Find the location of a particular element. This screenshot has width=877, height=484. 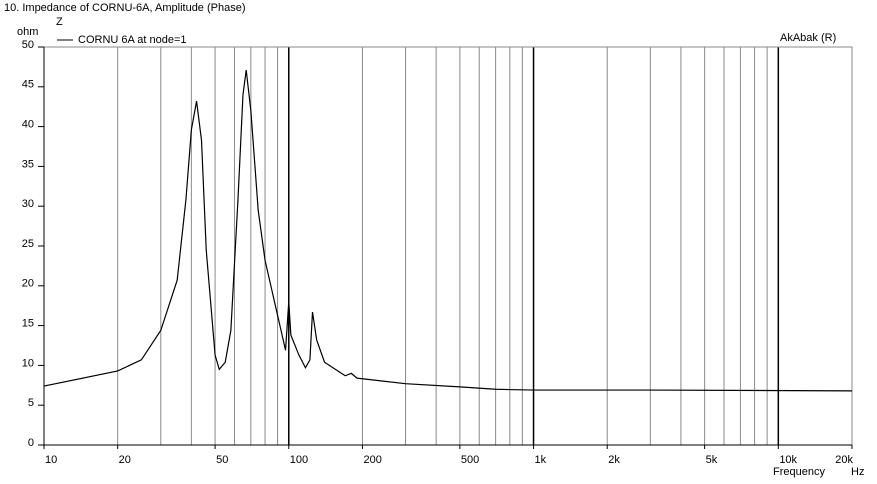

y-tick-label: 50 is located at coordinates (28, 45).